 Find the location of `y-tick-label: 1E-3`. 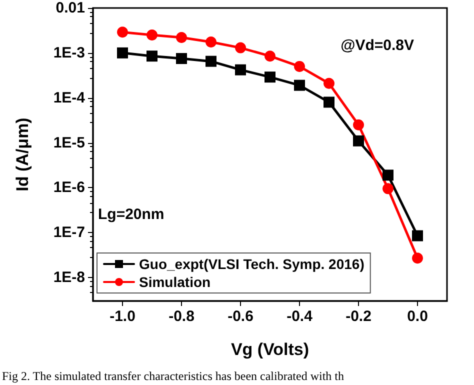

y-tick-label: 1E-3 is located at coordinates (69, 53).